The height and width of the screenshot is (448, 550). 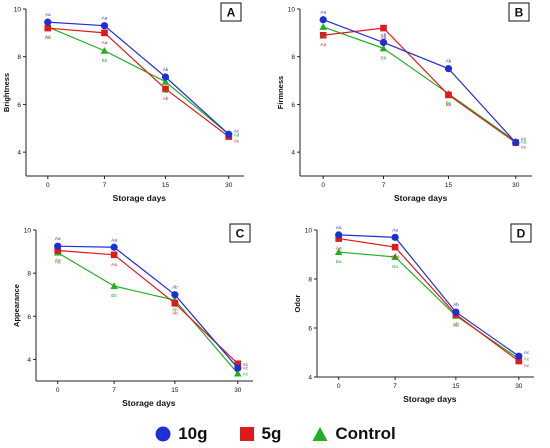 What do you see at coordinates (237, 134) in the screenshot?
I see `data-label-control: Ad` at bounding box center [237, 134].